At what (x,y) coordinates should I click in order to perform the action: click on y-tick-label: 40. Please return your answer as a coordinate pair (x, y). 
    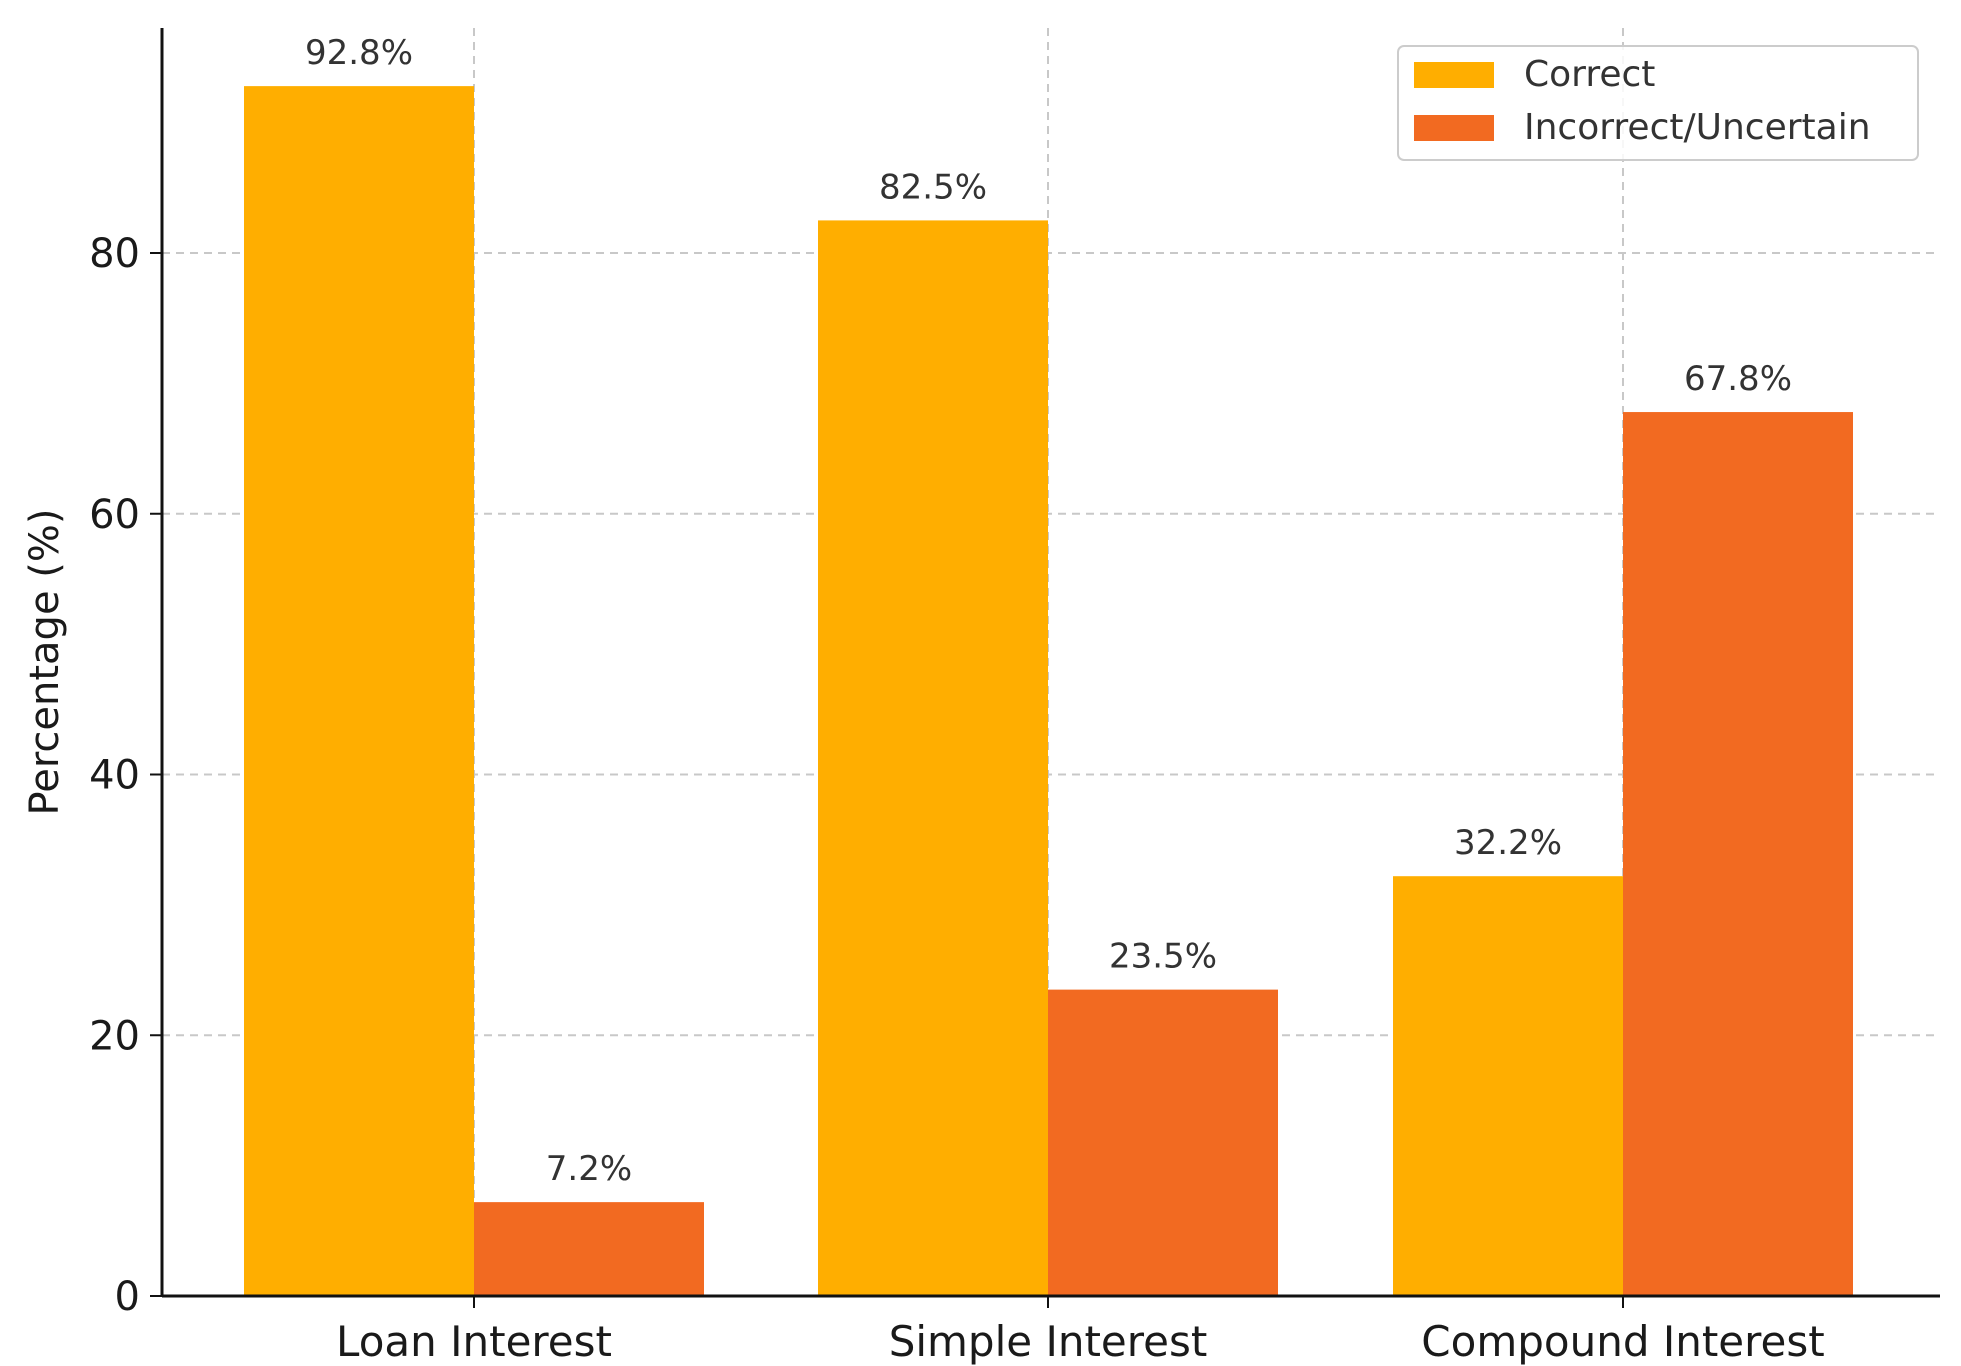
    Looking at the image, I should click on (114, 776).